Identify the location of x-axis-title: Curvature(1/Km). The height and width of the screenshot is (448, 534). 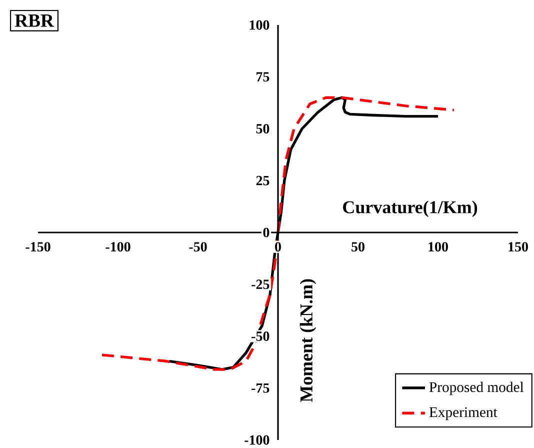
(410, 208).